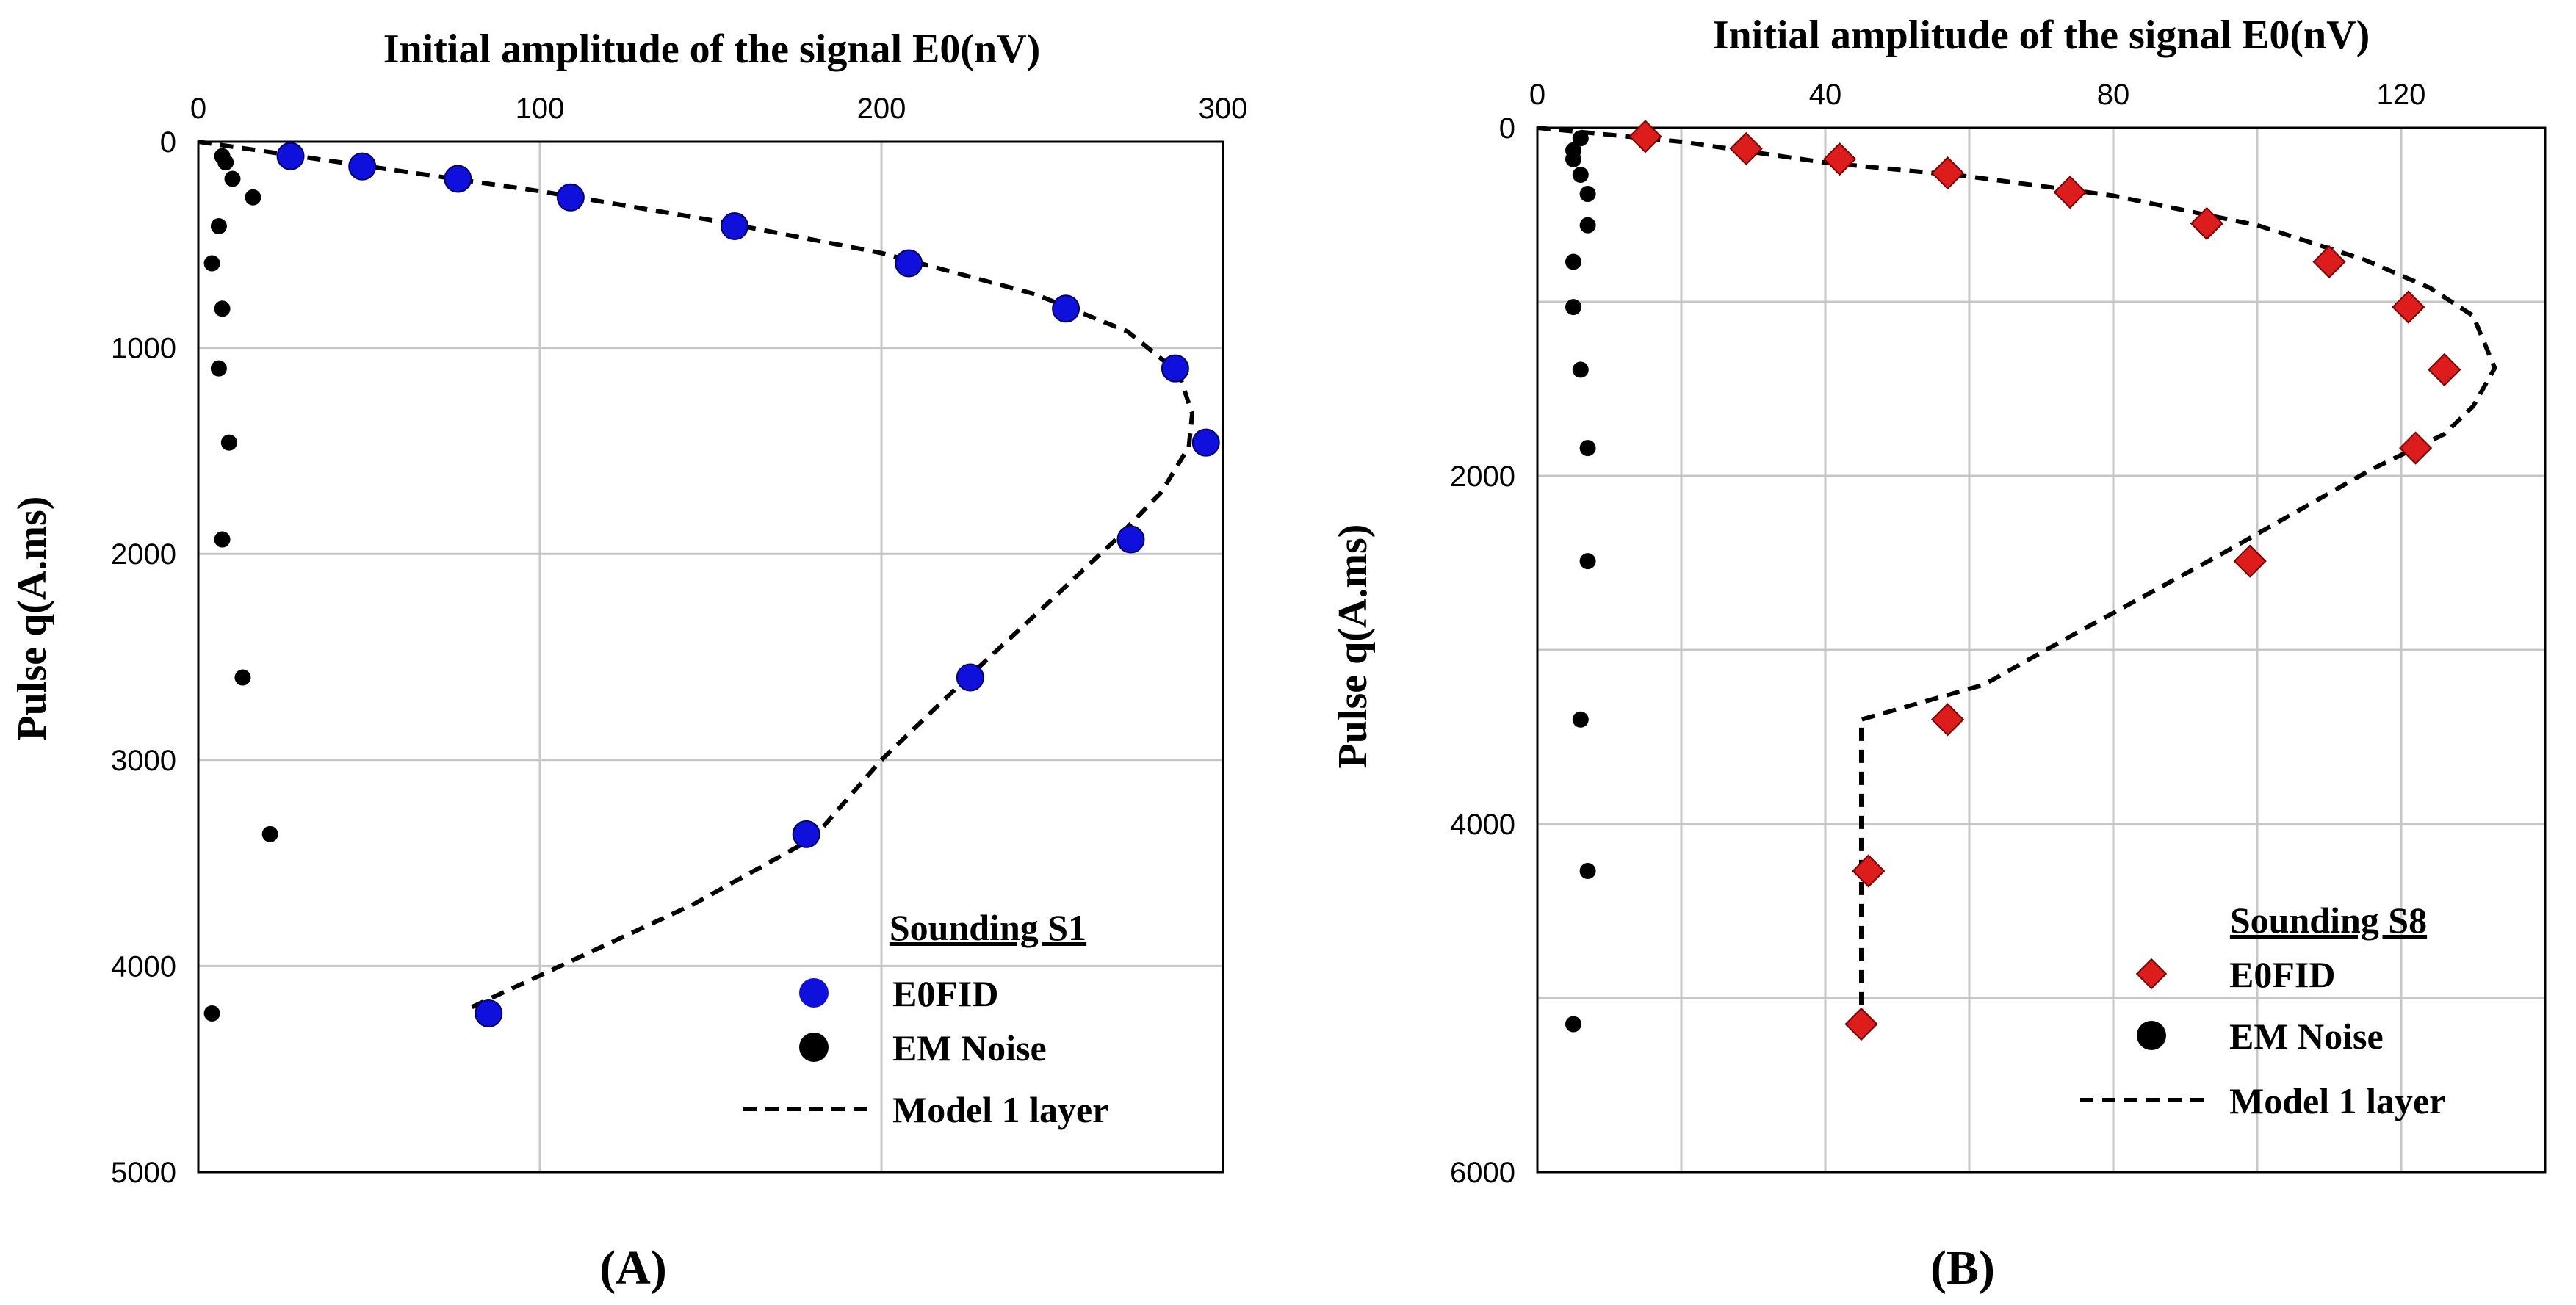  Describe the element at coordinates (2328, 920) in the screenshot. I see `chart-b-legend-title: Sounding S8` at that location.